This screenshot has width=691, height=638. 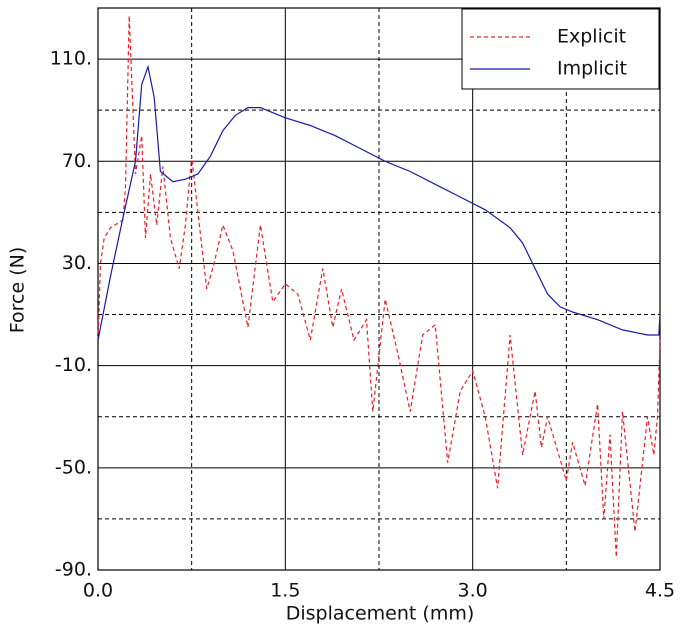 What do you see at coordinates (592, 69) in the screenshot?
I see `legend-label: Implicit` at bounding box center [592, 69].